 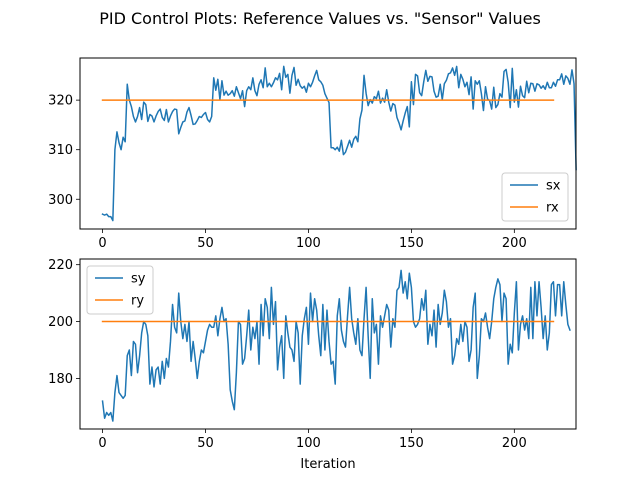 I want to click on top-ytick-label-300: 300, so click(x=60, y=200).